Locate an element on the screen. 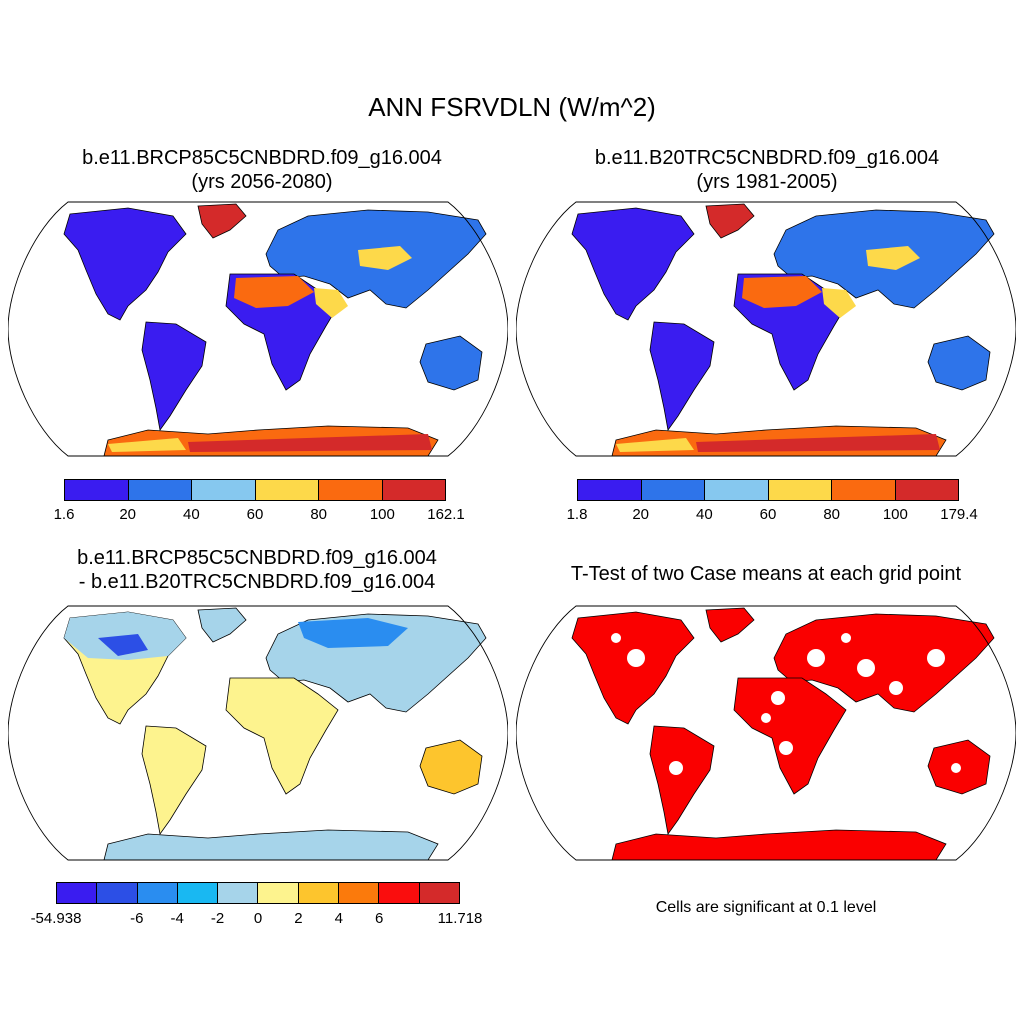 The height and width of the screenshot is (1024, 1024). significant-region-greenland is located at coordinates (730, 625).